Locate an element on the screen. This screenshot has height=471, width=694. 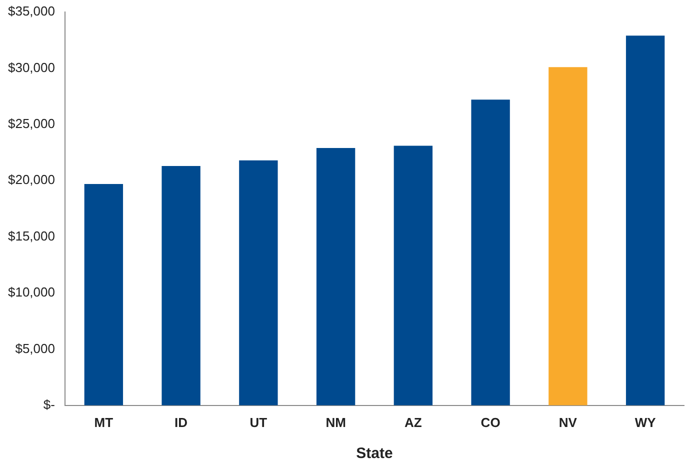
y-tick-label: $35,000 is located at coordinates (31, 11).